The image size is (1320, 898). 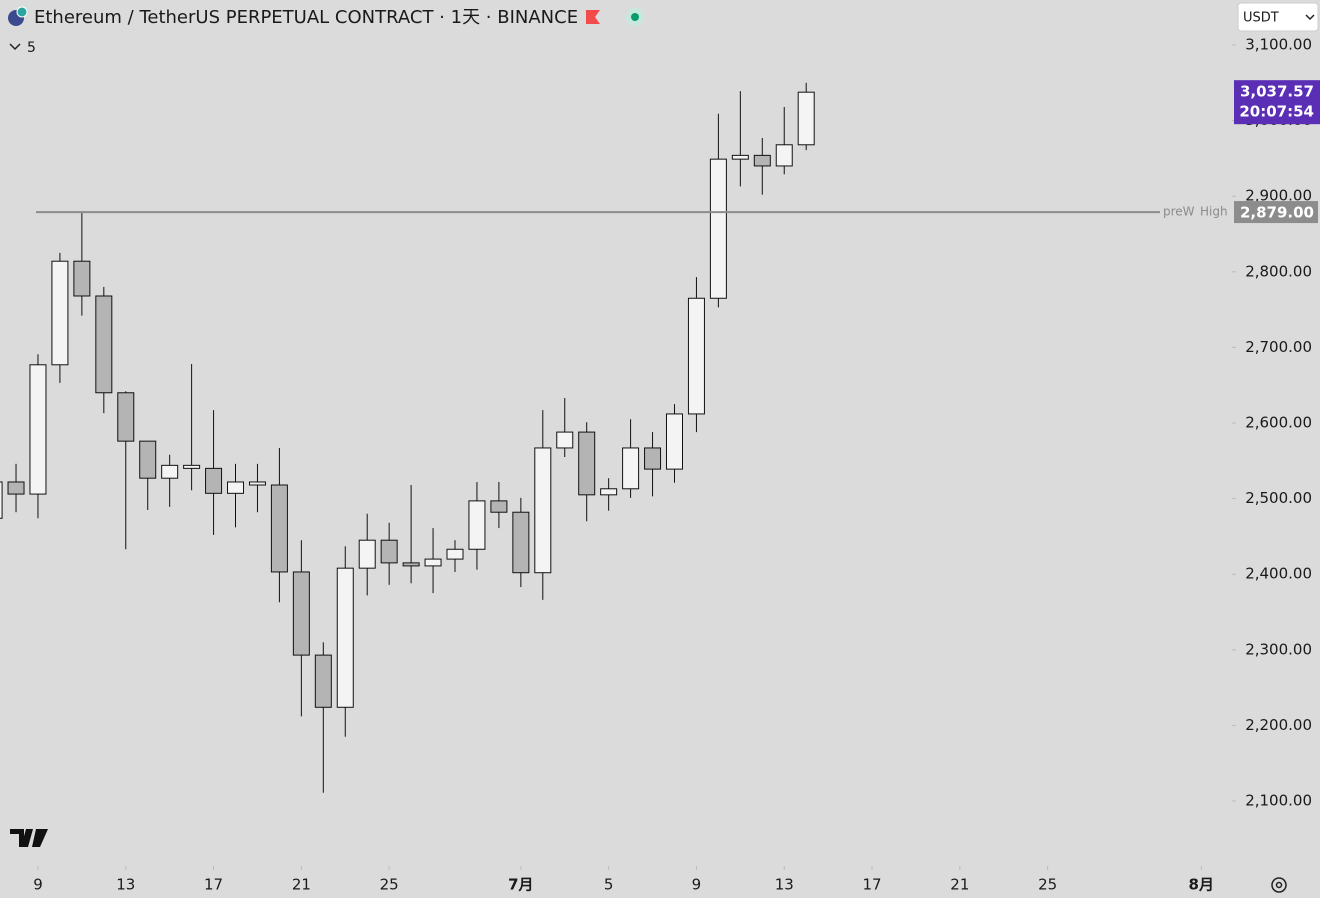 I want to click on level-label: High, so click(x=1214, y=212).